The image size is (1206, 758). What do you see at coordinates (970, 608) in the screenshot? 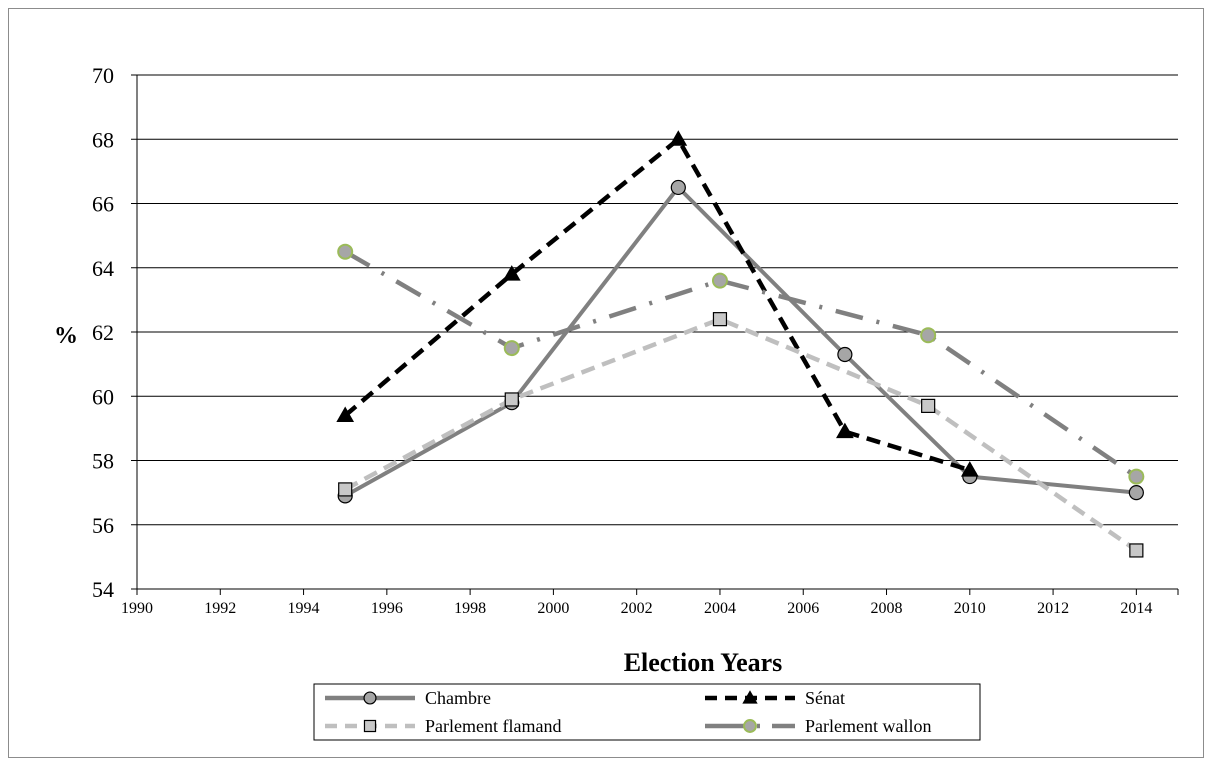
I see `x-tick-label-2010: 2010` at bounding box center [970, 608].